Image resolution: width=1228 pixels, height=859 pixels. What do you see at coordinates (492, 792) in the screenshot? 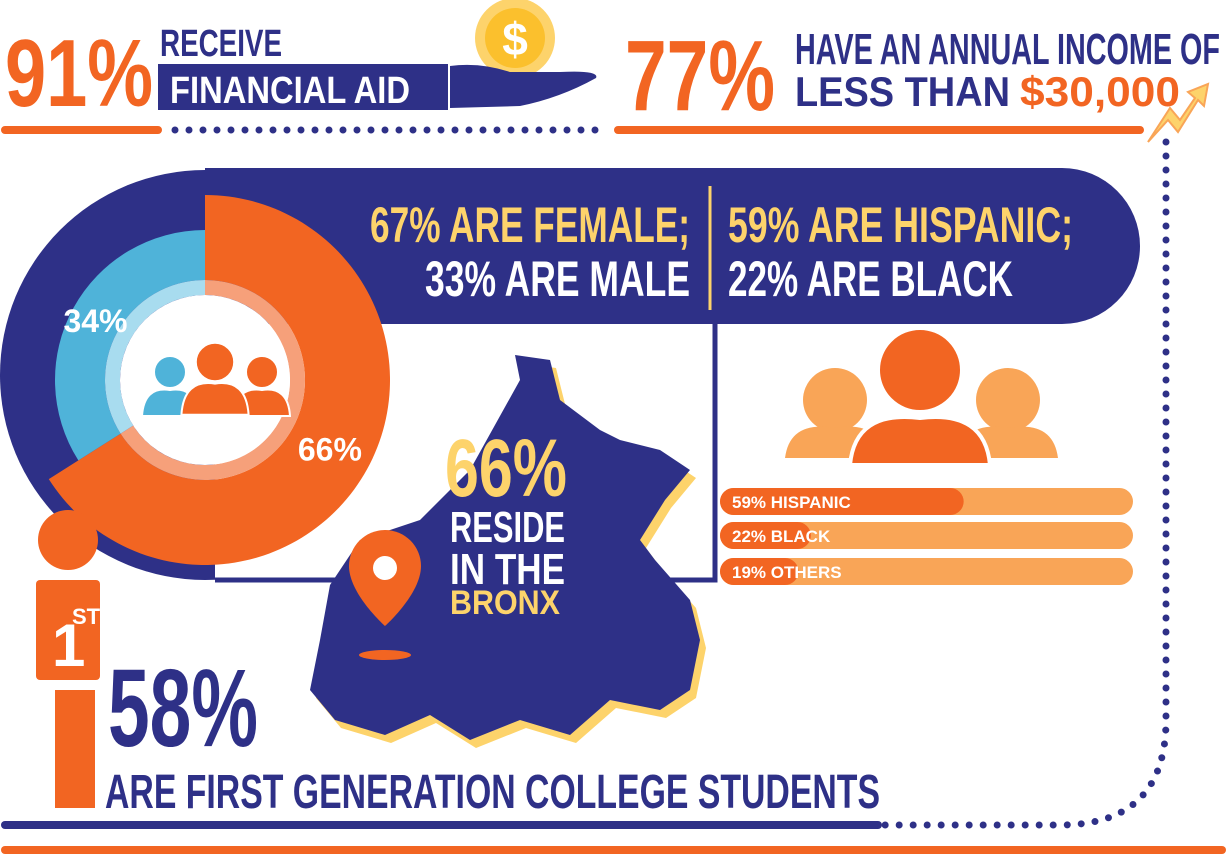
I see `label: ARE FIRST GENERATION COLLEGE STUDENTS` at bounding box center [492, 792].